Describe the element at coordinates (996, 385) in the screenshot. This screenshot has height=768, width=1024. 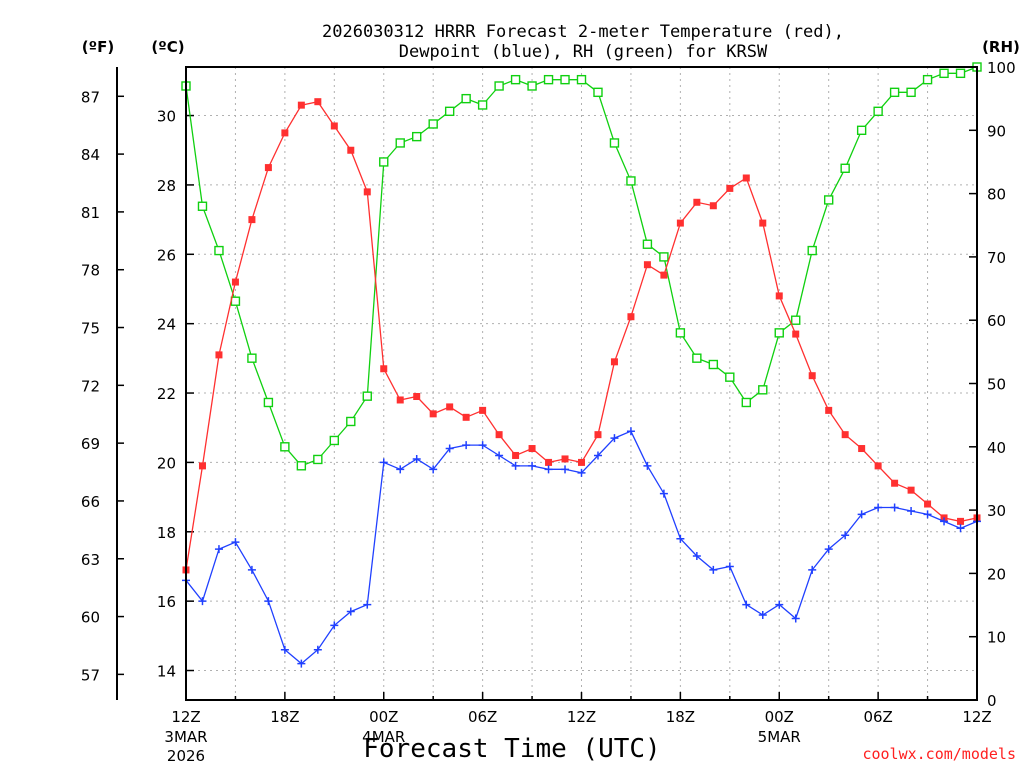
I see `rh-tick-label: 50` at that location.